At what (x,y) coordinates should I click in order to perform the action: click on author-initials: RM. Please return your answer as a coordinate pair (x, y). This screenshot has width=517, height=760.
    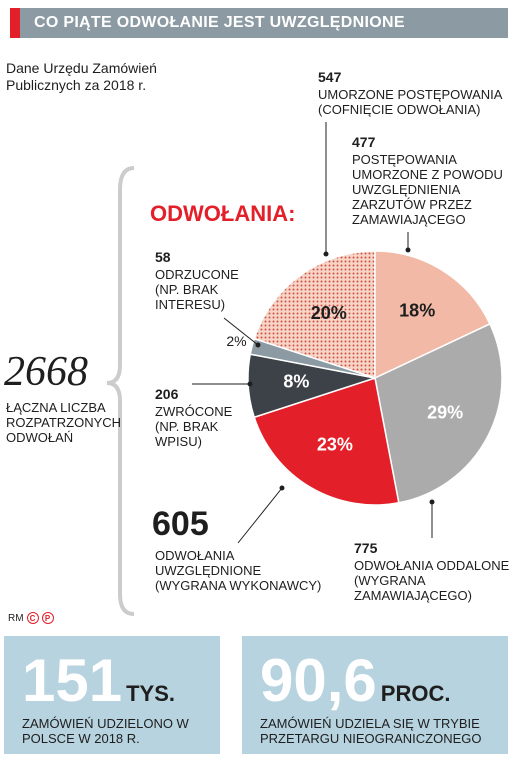
    Looking at the image, I should click on (16, 618).